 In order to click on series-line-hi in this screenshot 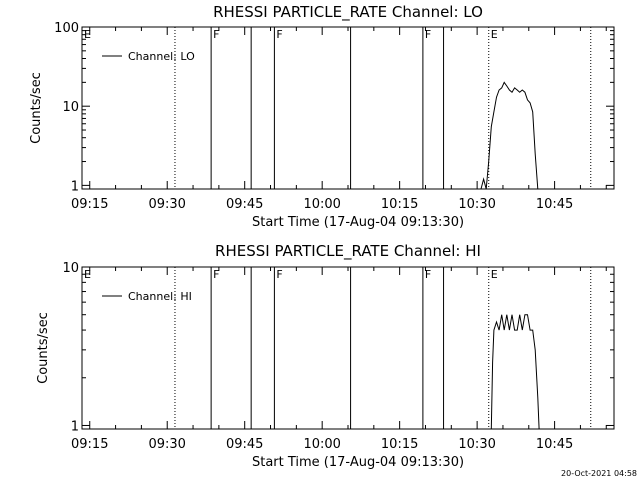, I will do `click(515, 371)`.